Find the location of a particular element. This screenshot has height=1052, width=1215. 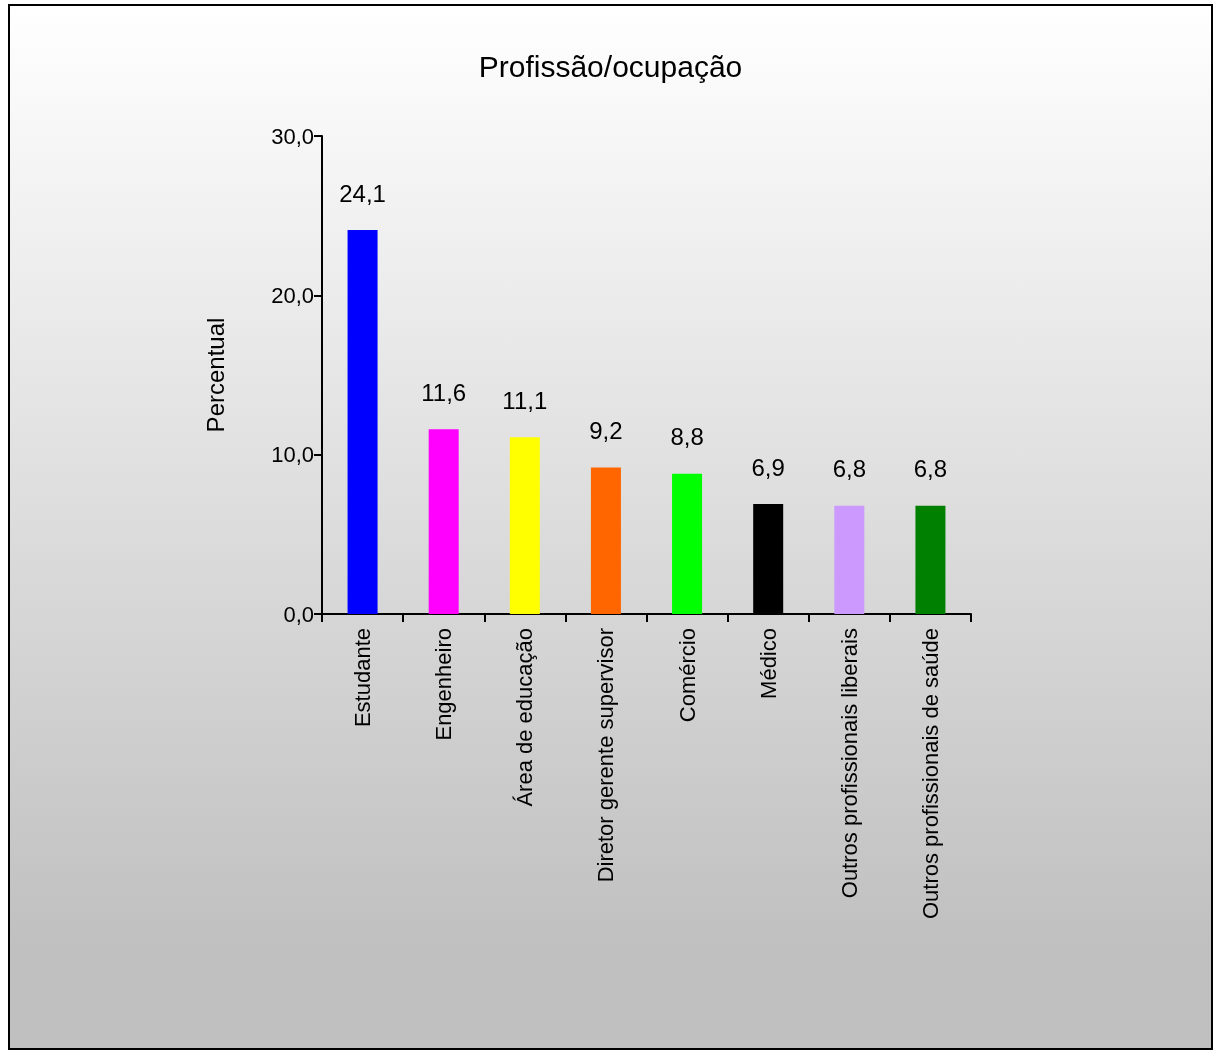

data-label: 11,6 is located at coordinates (444, 392).